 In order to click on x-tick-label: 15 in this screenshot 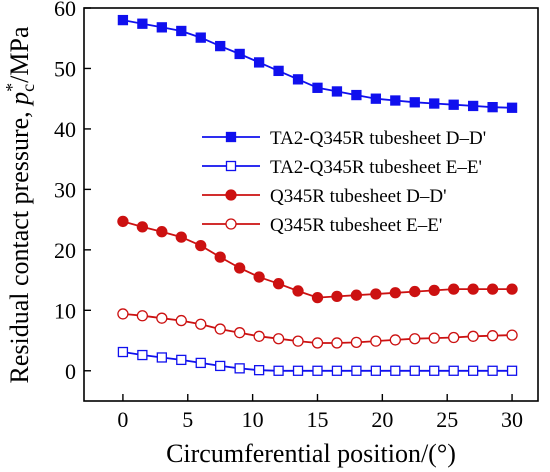, I will do `click(317, 419)`.